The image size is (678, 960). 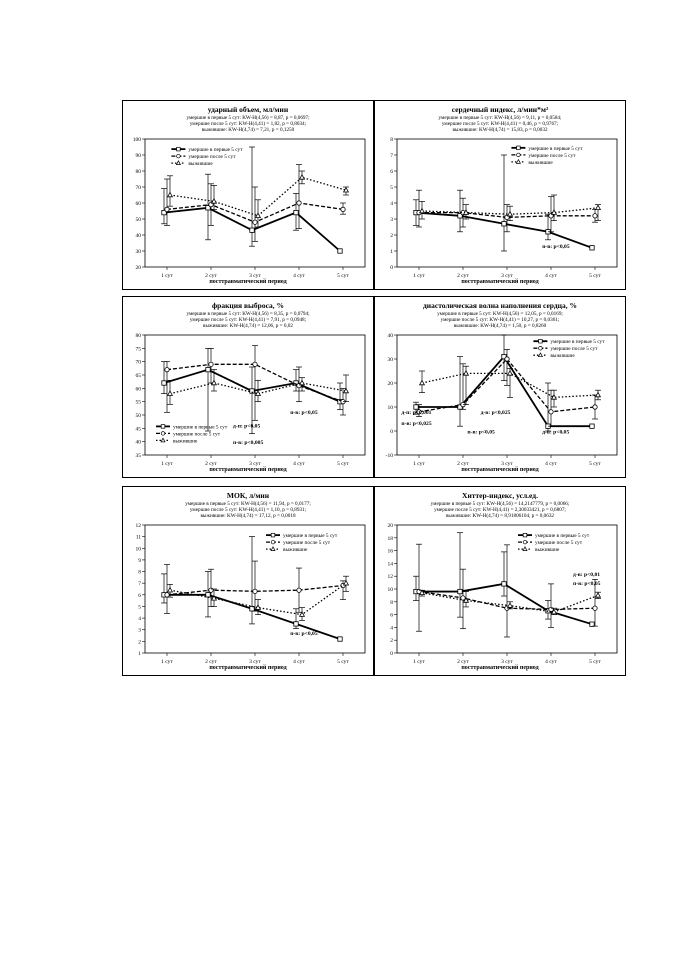 I want to click on chart-title: Хиттер-индекс, усл.ед., so click(x=500, y=495).